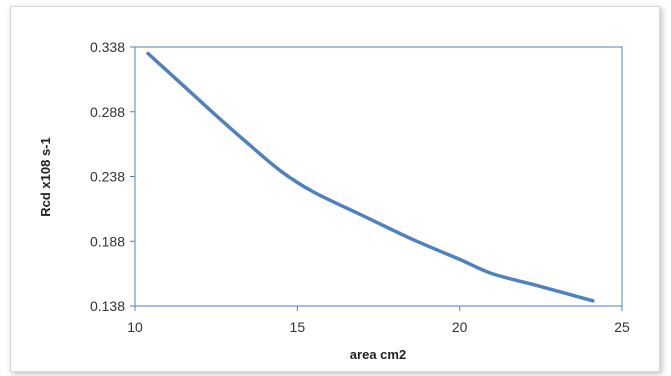 The width and height of the screenshot is (671, 376). Describe the element at coordinates (298, 327) in the screenshot. I see `x-tick-label: 15` at that location.